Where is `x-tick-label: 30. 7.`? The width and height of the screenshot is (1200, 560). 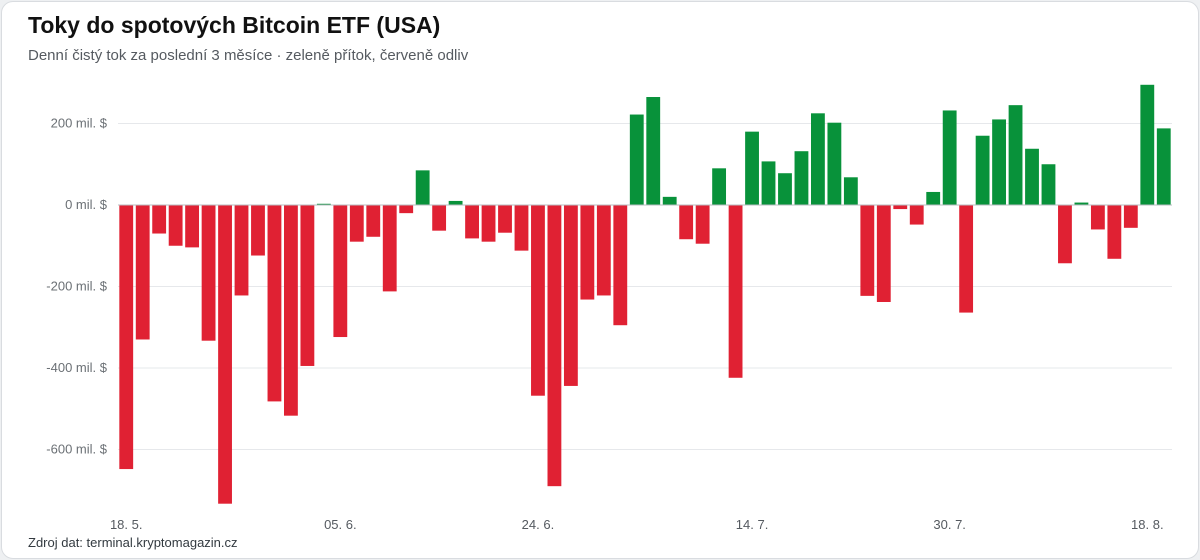 x-tick-label: 30. 7. is located at coordinates (949, 524).